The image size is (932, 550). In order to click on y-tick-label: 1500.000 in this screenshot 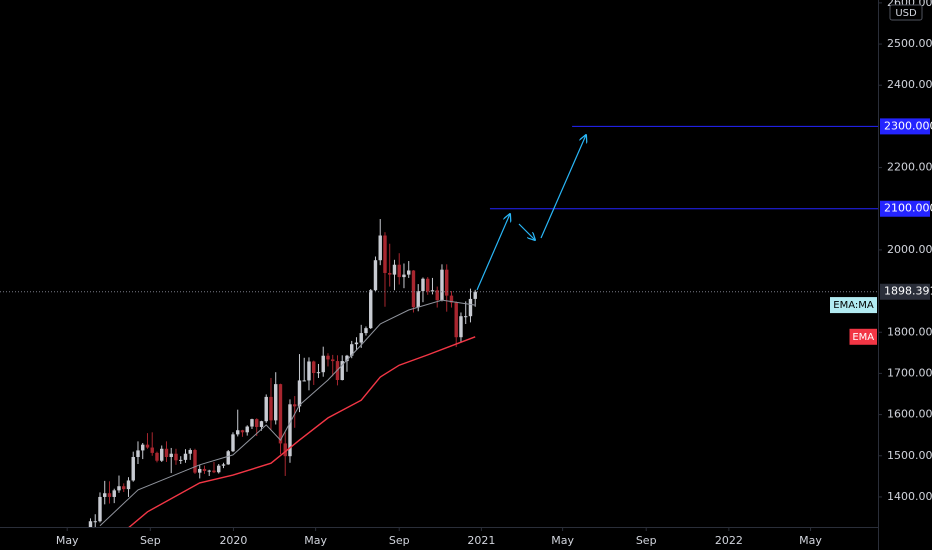, I will do `click(909, 455)`.